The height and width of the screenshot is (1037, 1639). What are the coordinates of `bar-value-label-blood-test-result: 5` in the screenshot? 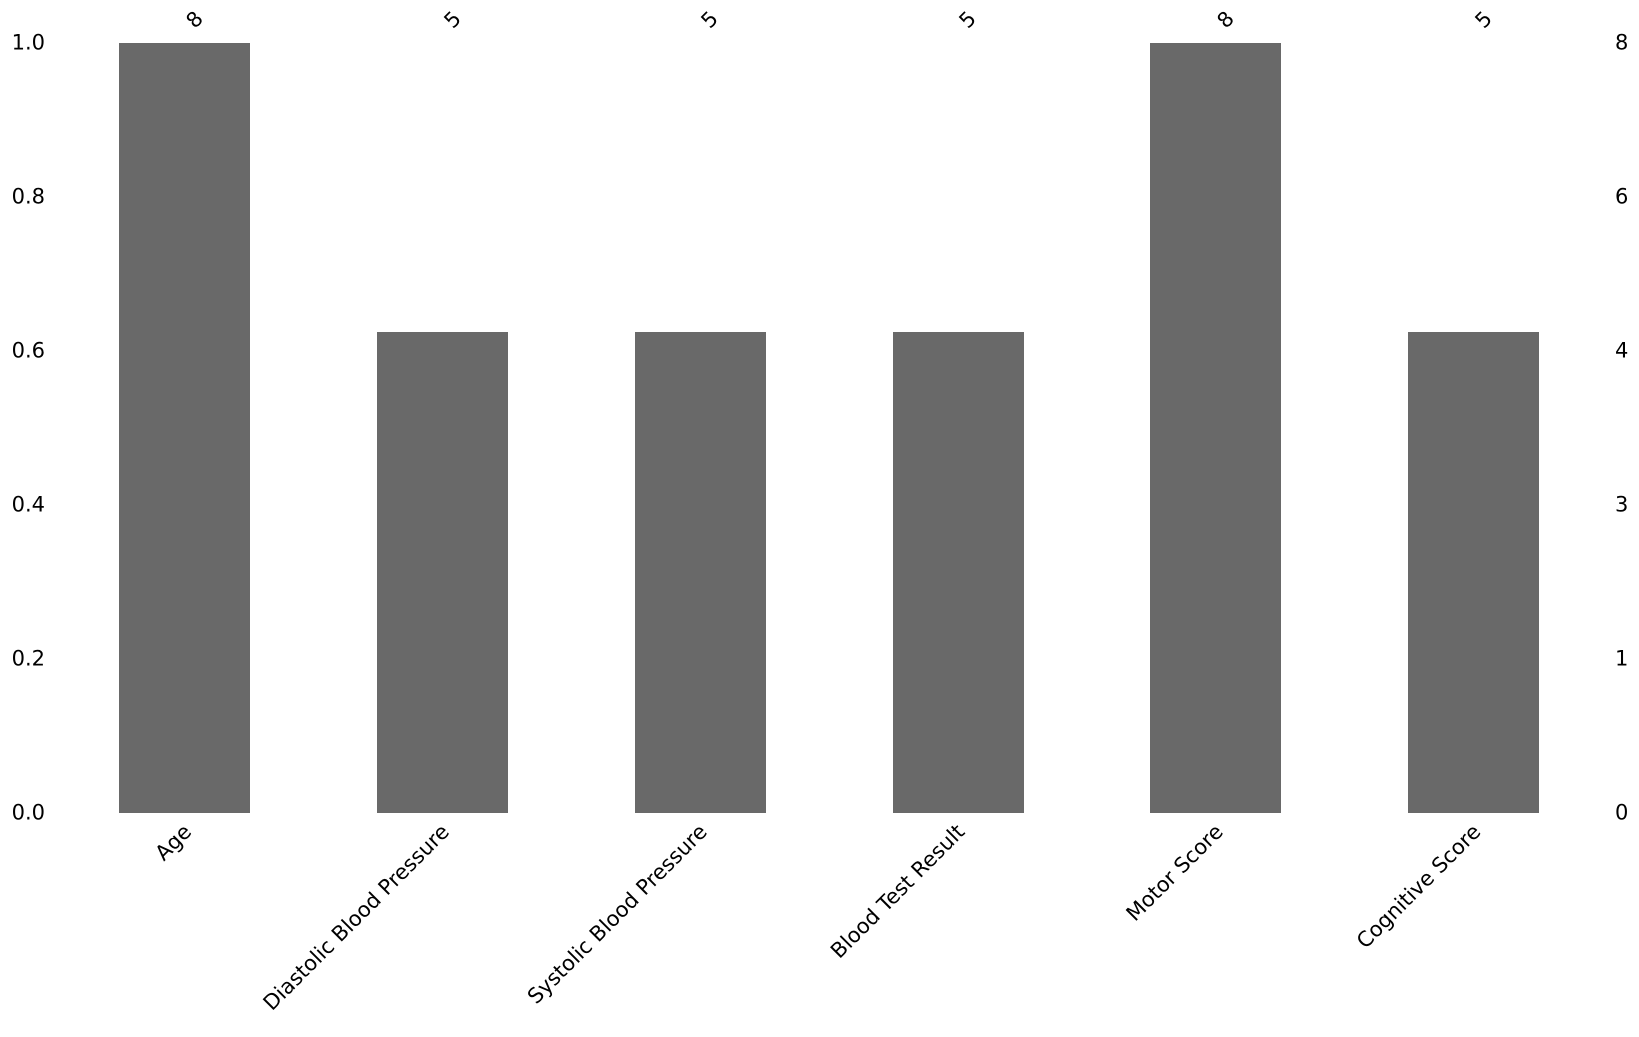 It's located at (967, 19).